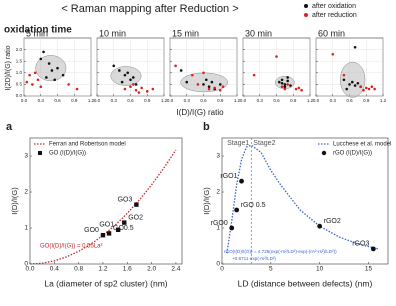 The height and width of the screenshot is (306, 396). Describe the element at coordinates (320, 269) in the screenshot. I see `x-tick-label: 10` at that location.